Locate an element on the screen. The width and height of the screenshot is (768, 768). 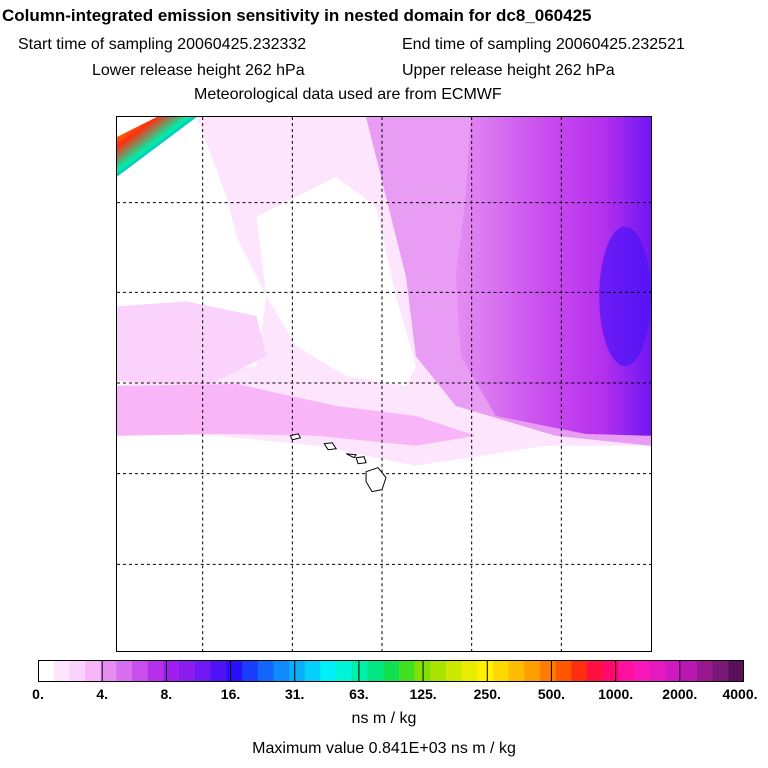
colorbar-tick-label: 8. is located at coordinates (166, 694).